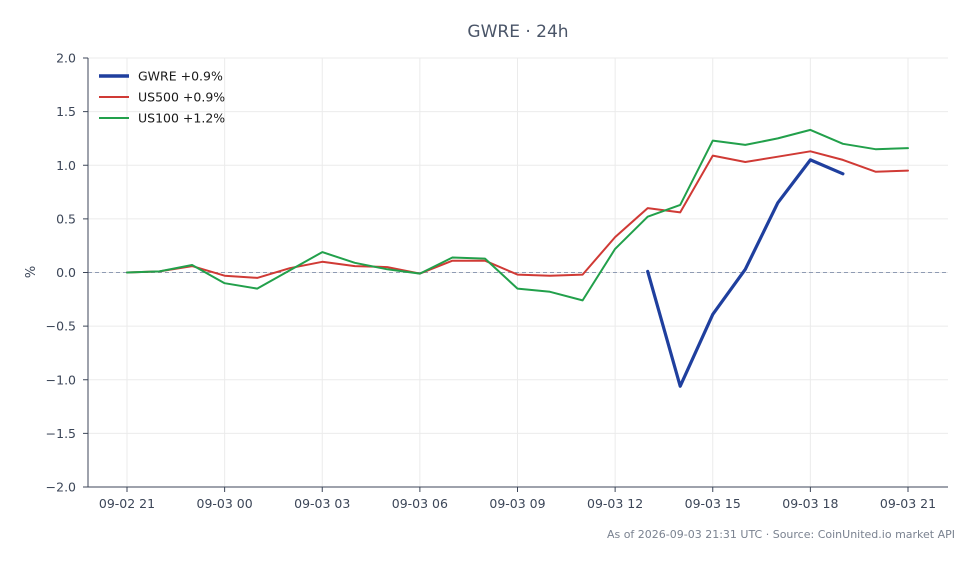 The width and height of the screenshot is (979, 564). I want to click on x-tick-label: 09-03 15, so click(713, 503).